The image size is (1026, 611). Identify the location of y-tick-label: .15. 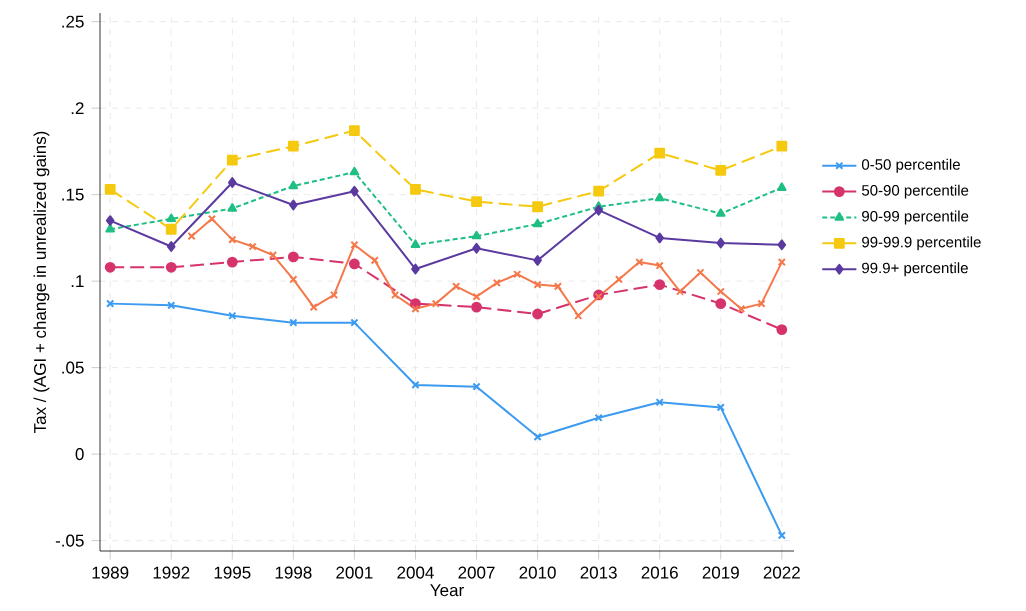
(73, 194).